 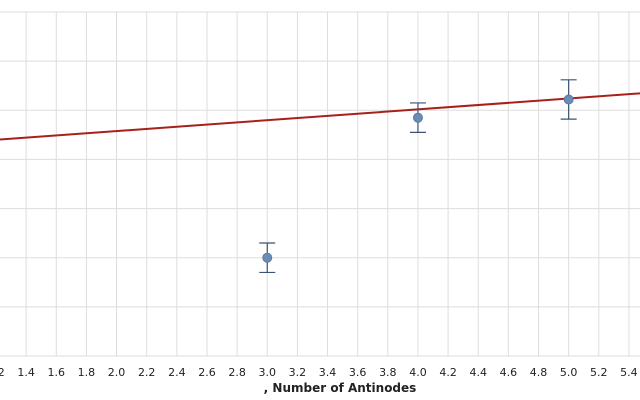 I want to click on x-tick-label: 3.8, so click(x=388, y=372).